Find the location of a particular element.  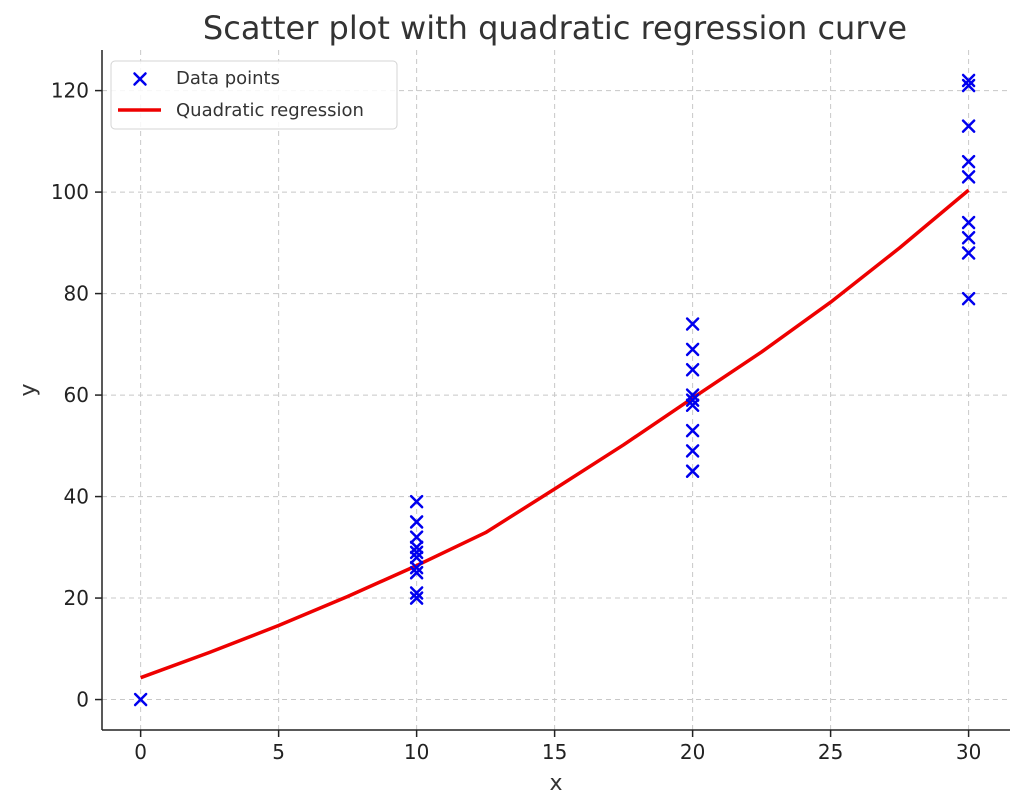

x-tick-label: 15 is located at coordinates (554, 752).